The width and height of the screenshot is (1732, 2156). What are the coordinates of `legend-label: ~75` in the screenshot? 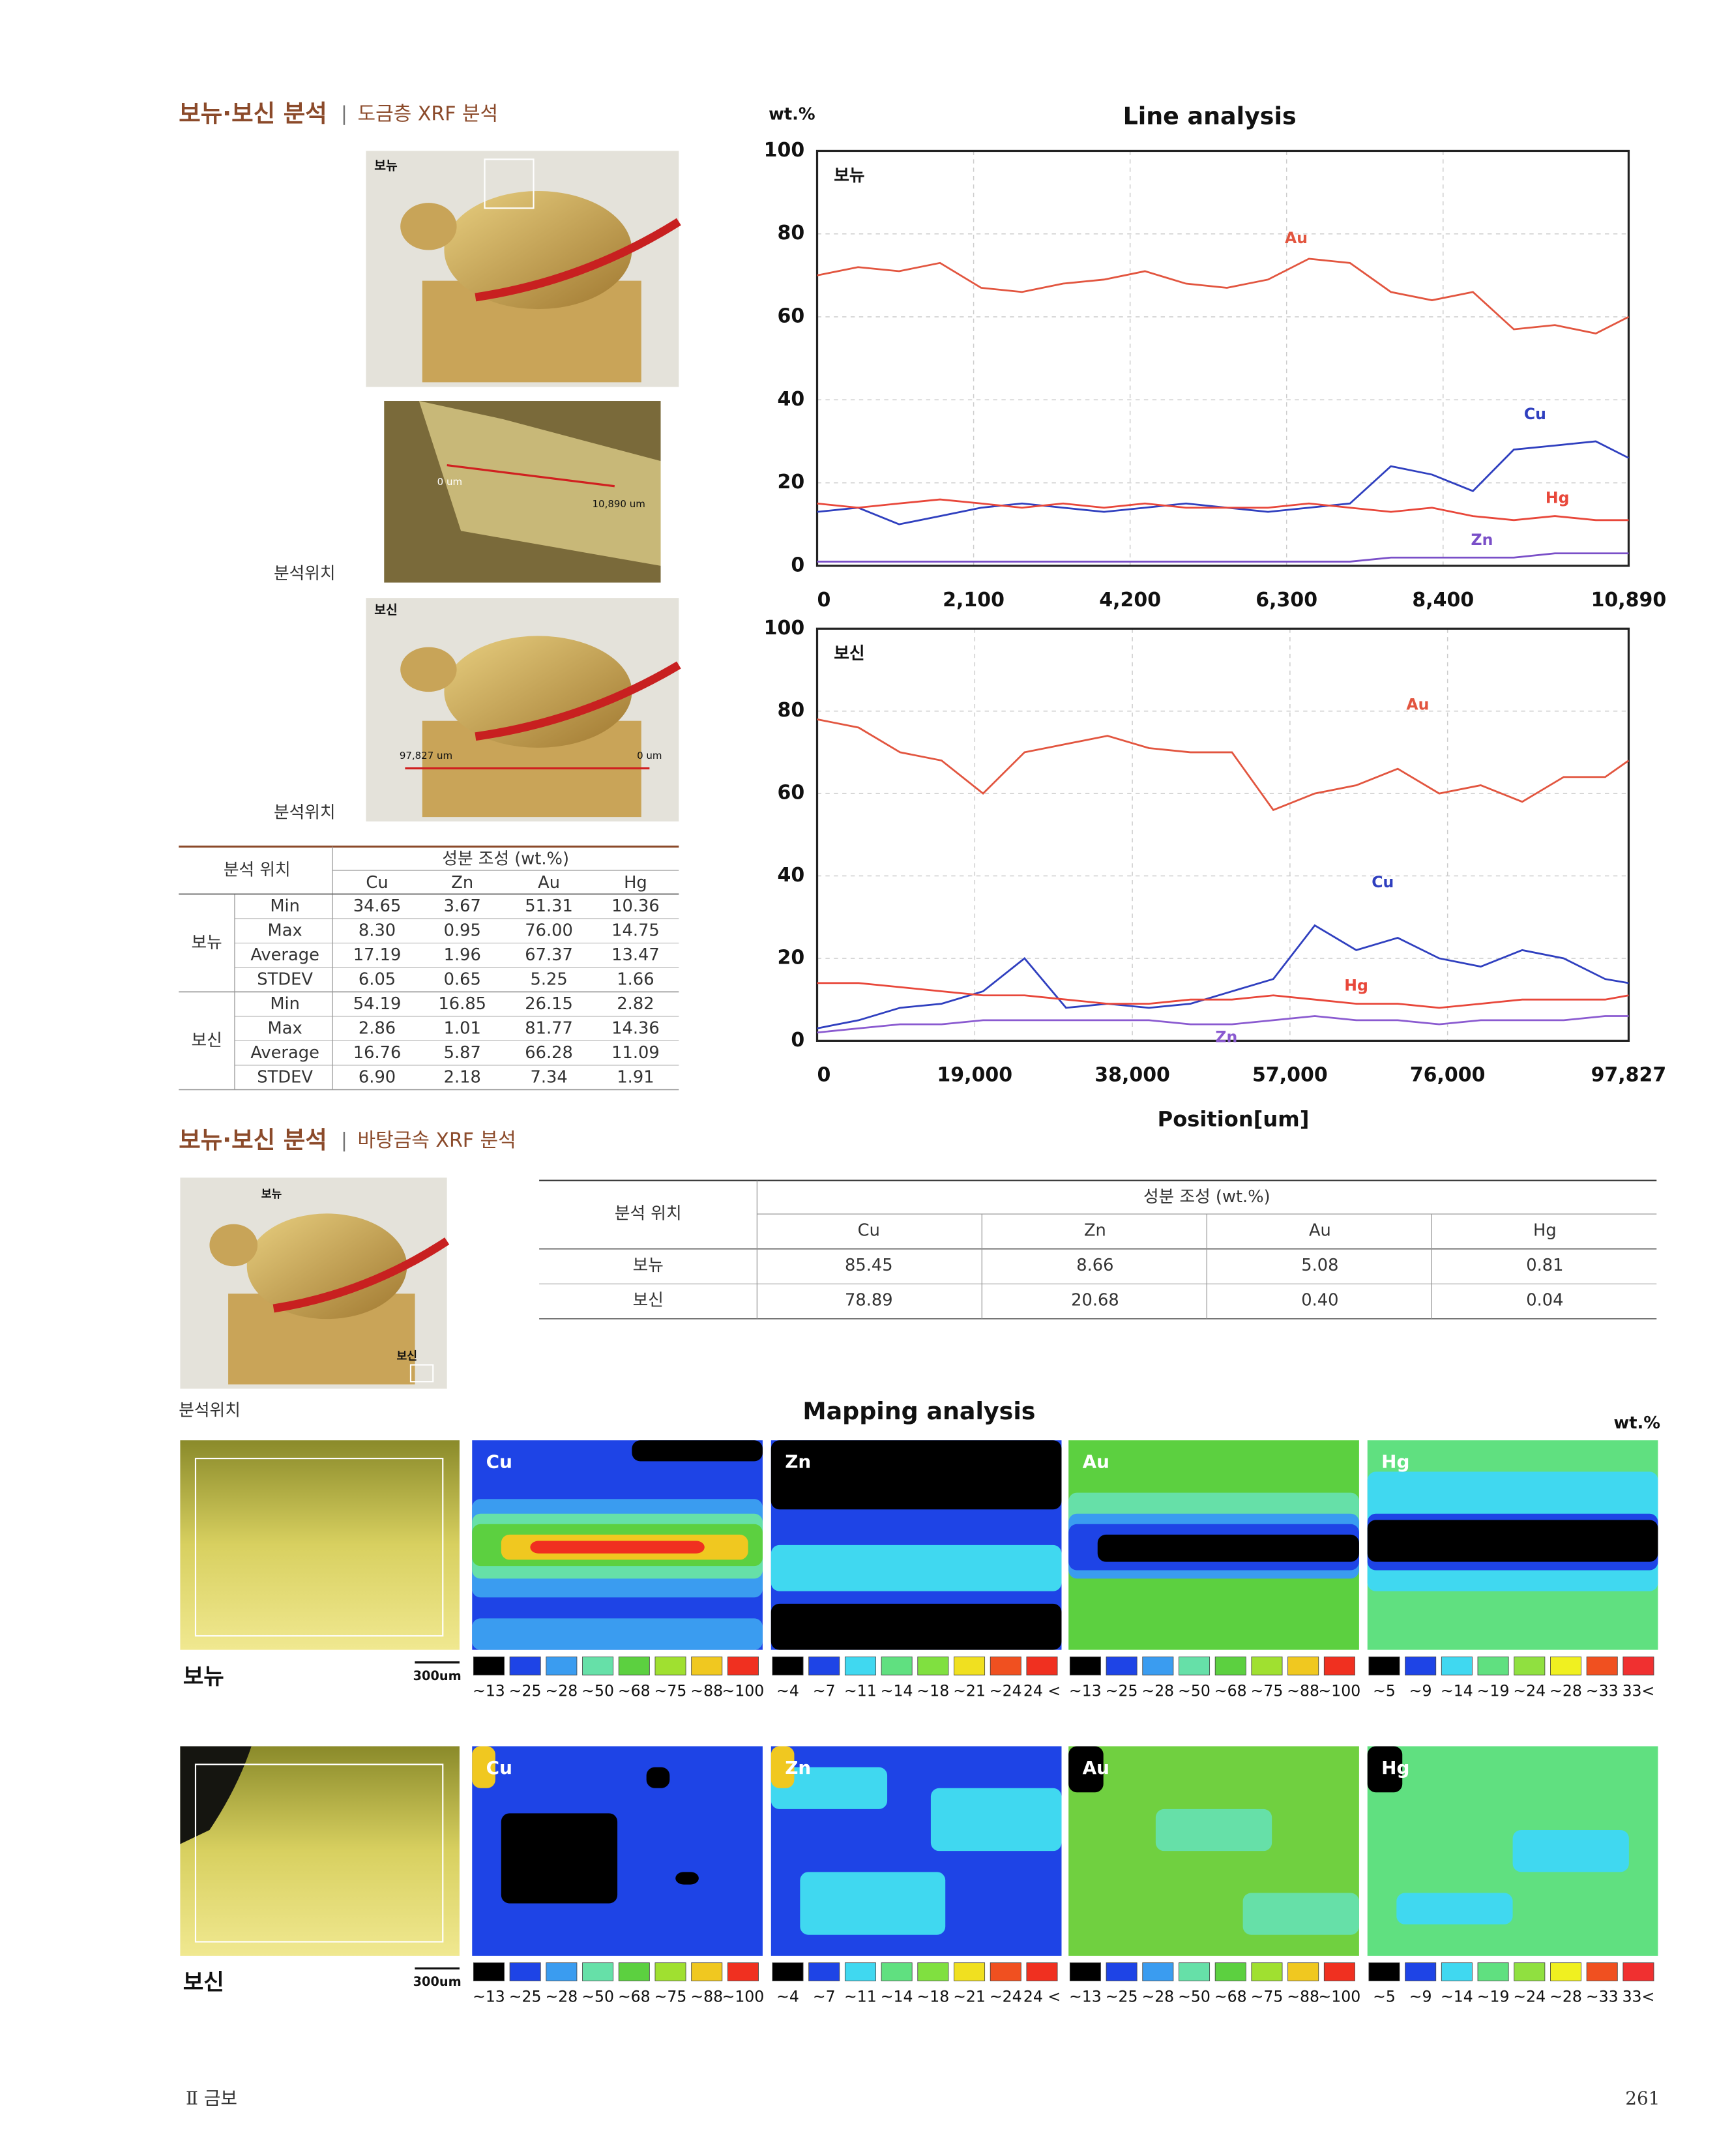 It's located at (671, 1690).